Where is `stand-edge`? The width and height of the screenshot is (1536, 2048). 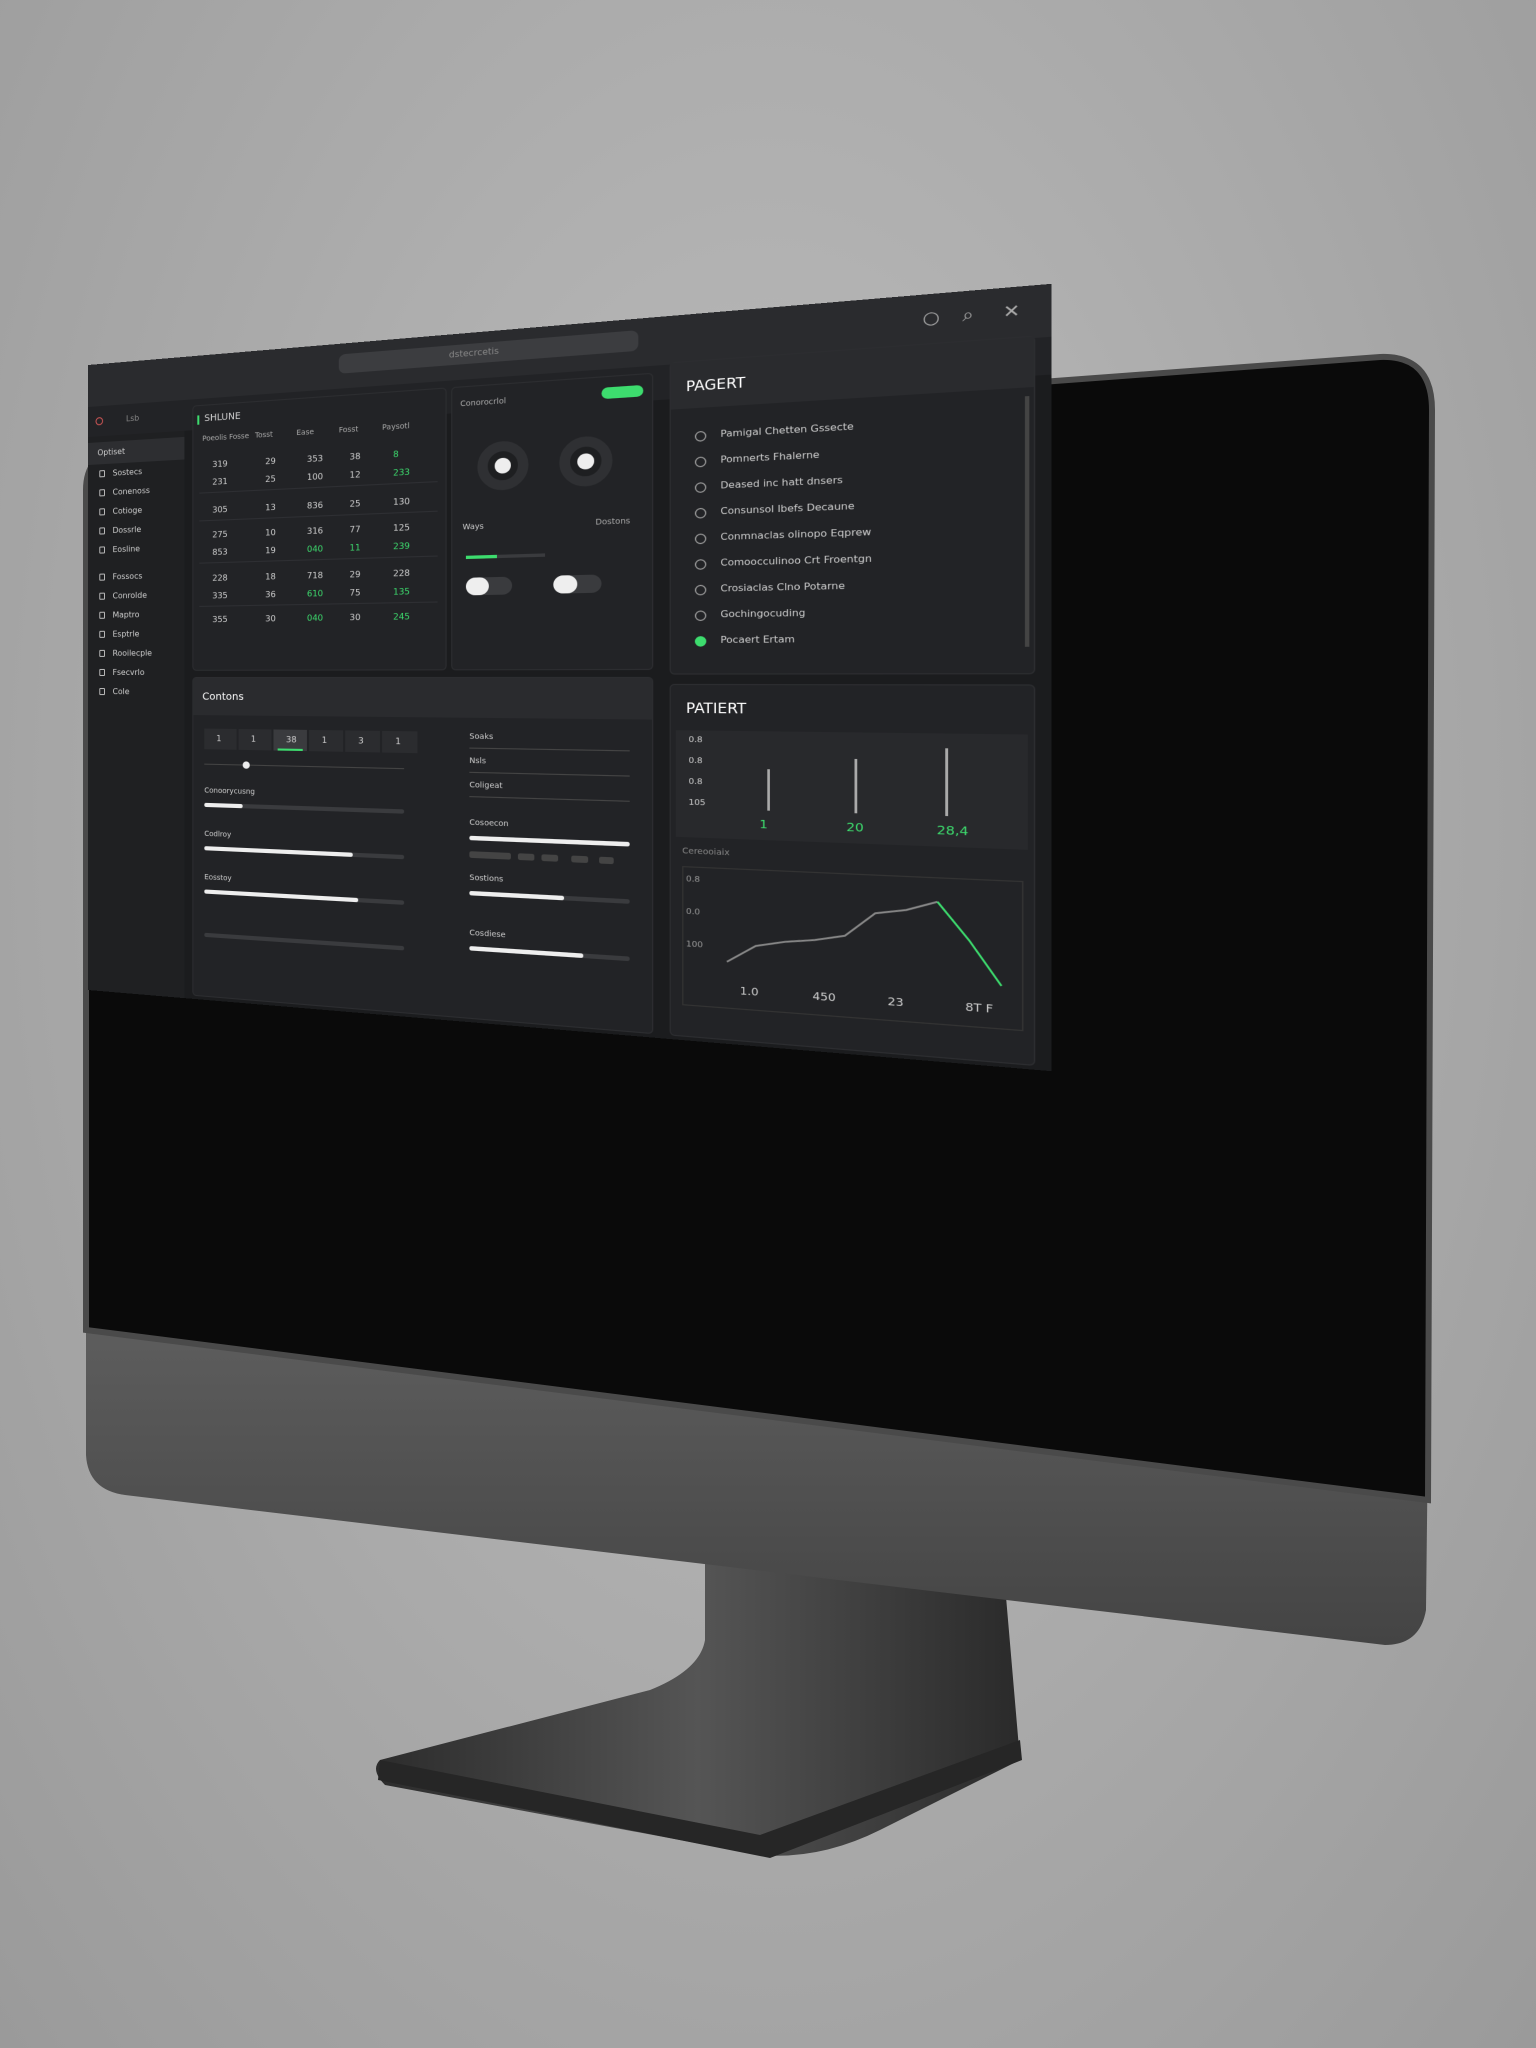 stand-edge is located at coordinates (700, 1799).